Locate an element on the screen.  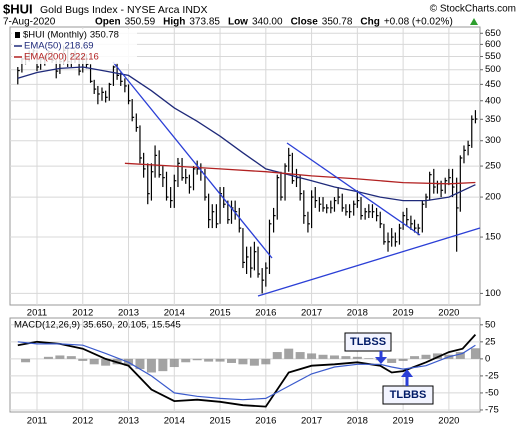
annotation: TLBBS is located at coordinates (408, 395).